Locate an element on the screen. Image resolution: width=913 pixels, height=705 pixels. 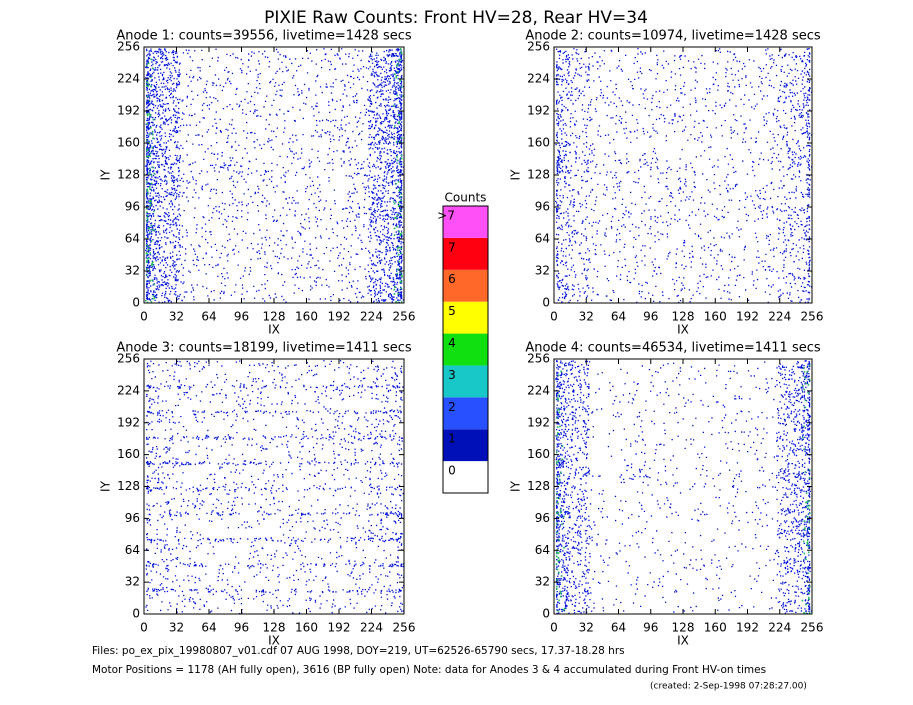
colorbar-label: 6 is located at coordinates (452, 279).